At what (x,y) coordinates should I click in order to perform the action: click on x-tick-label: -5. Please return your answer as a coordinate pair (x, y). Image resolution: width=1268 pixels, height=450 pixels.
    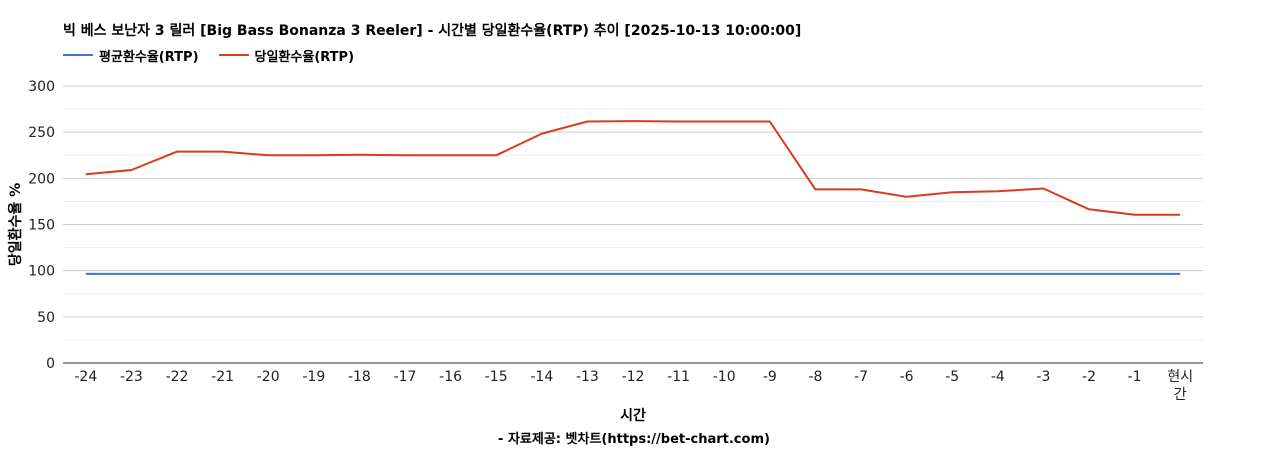
    Looking at the image, I should click on (952, 377).